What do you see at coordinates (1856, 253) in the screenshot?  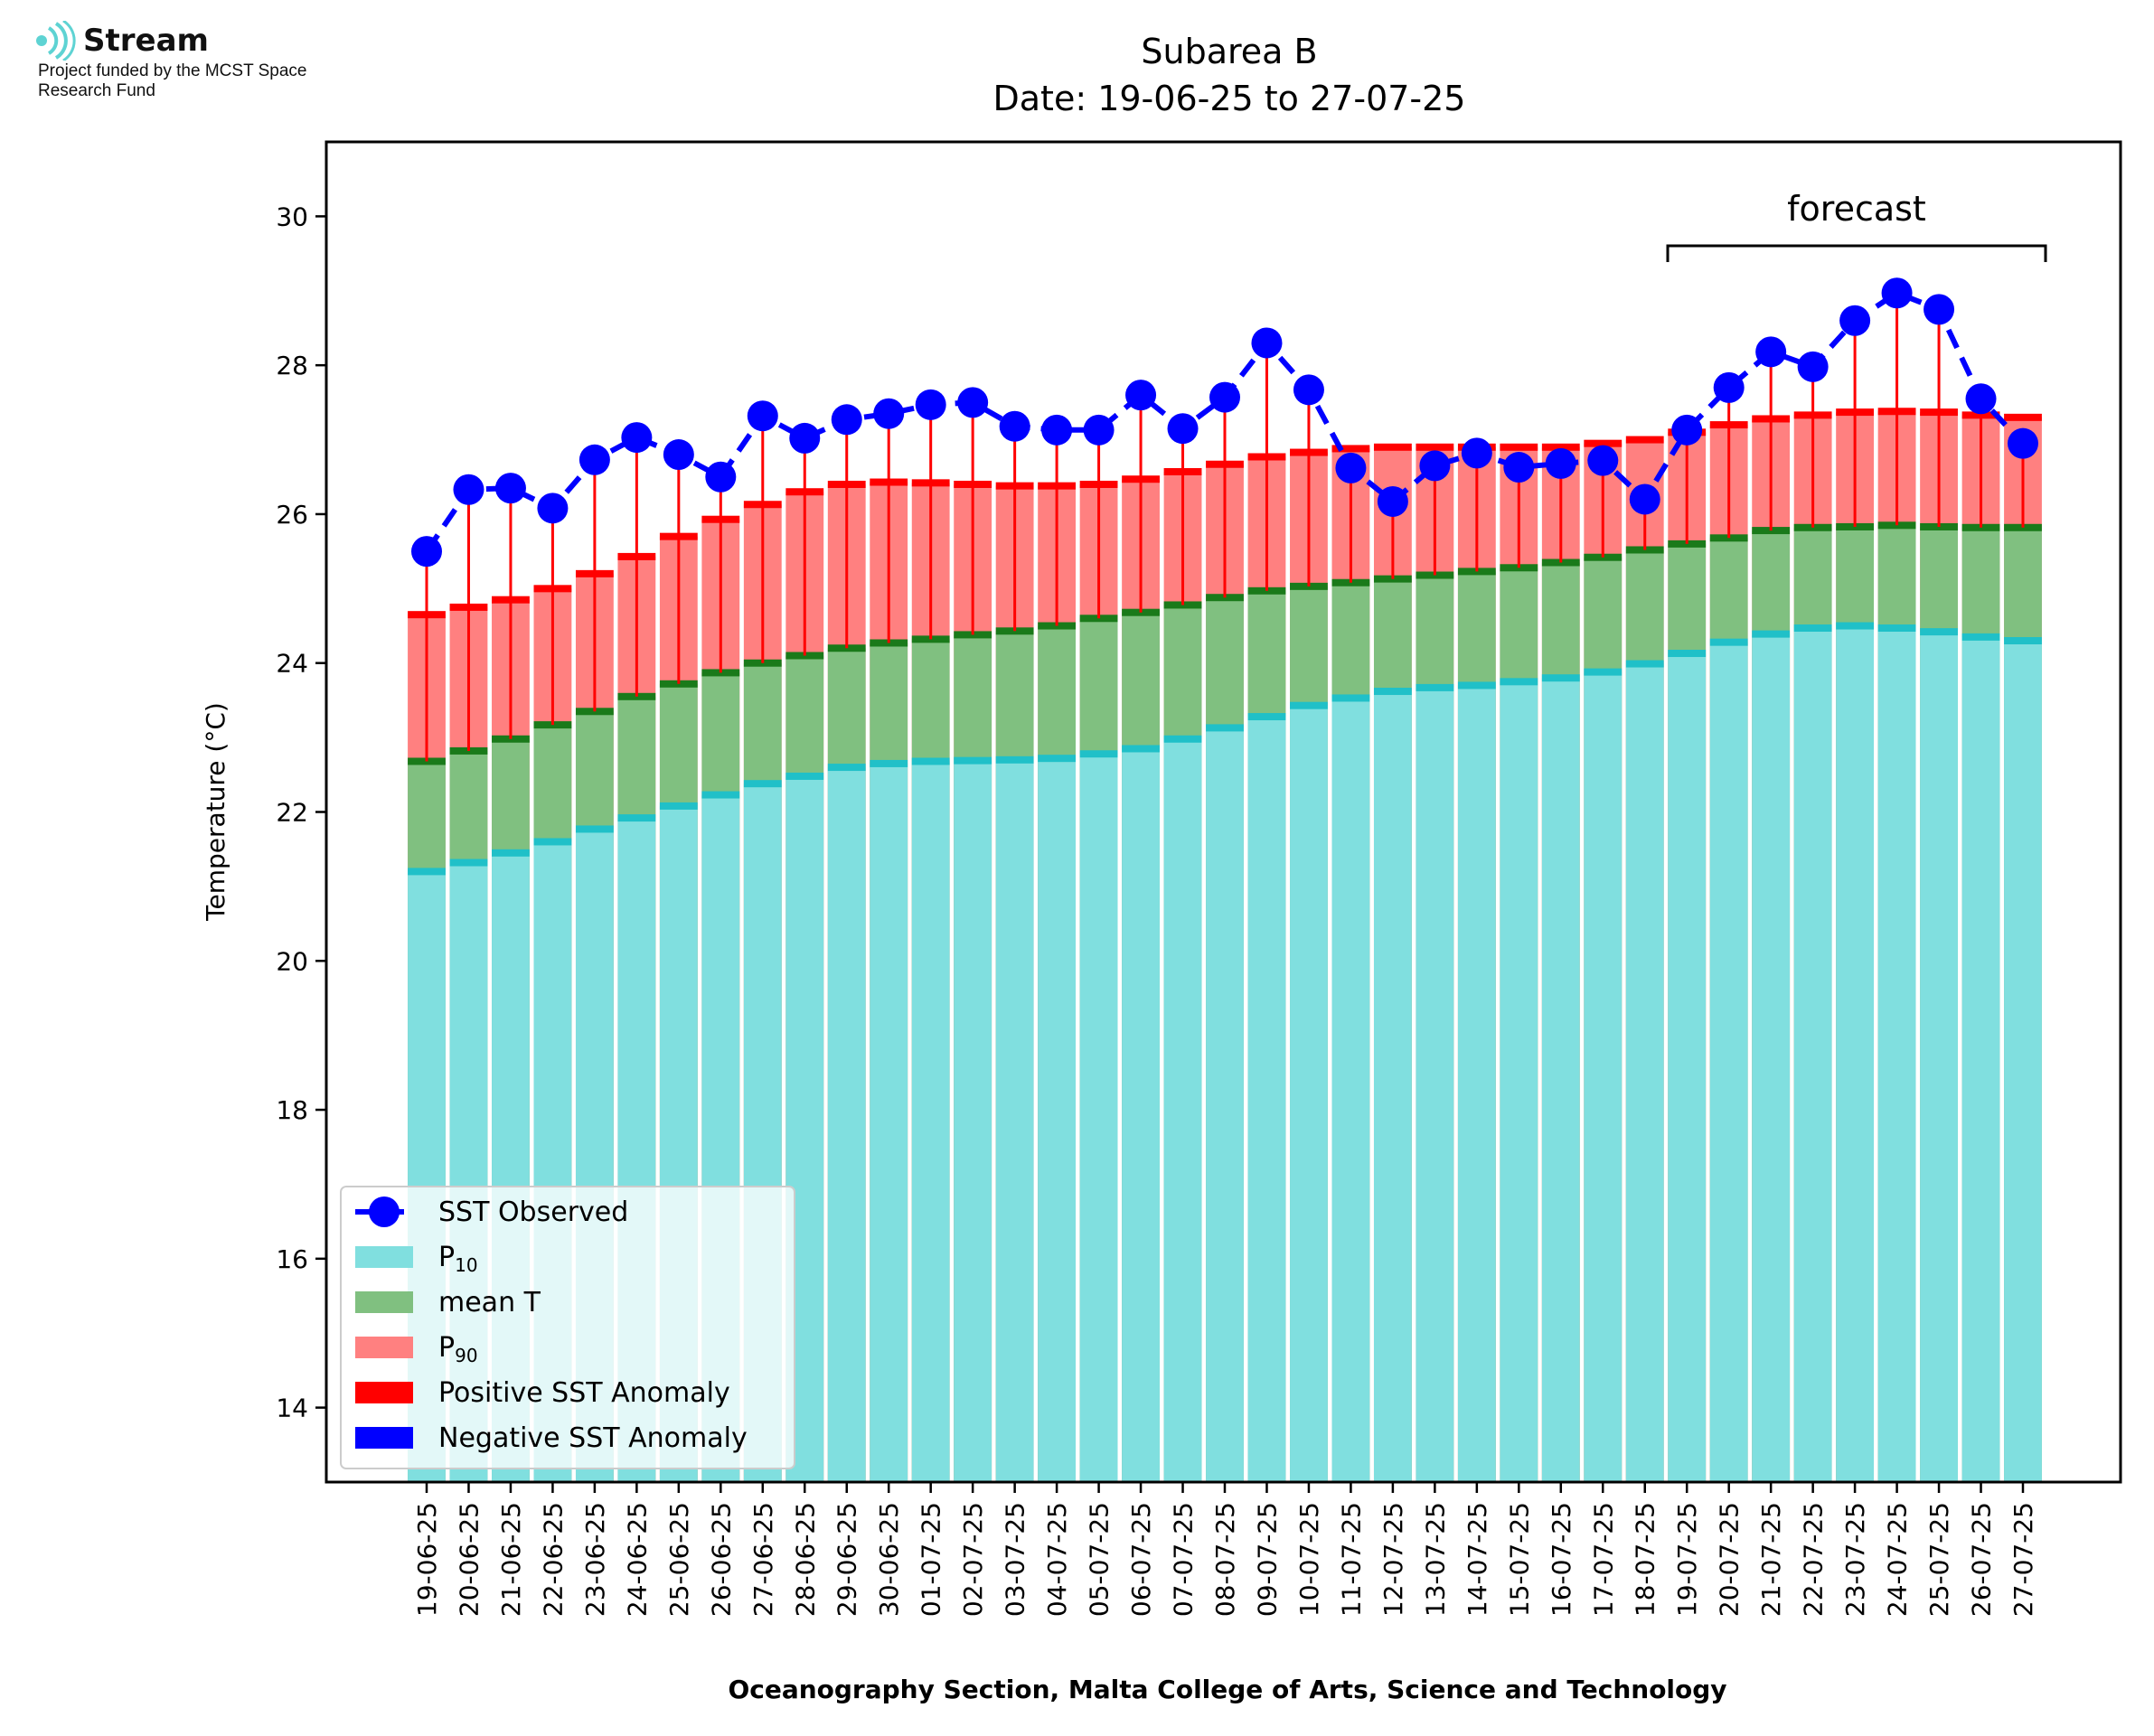 I see `forecast-bracket` at bounding box center [1856, 253].